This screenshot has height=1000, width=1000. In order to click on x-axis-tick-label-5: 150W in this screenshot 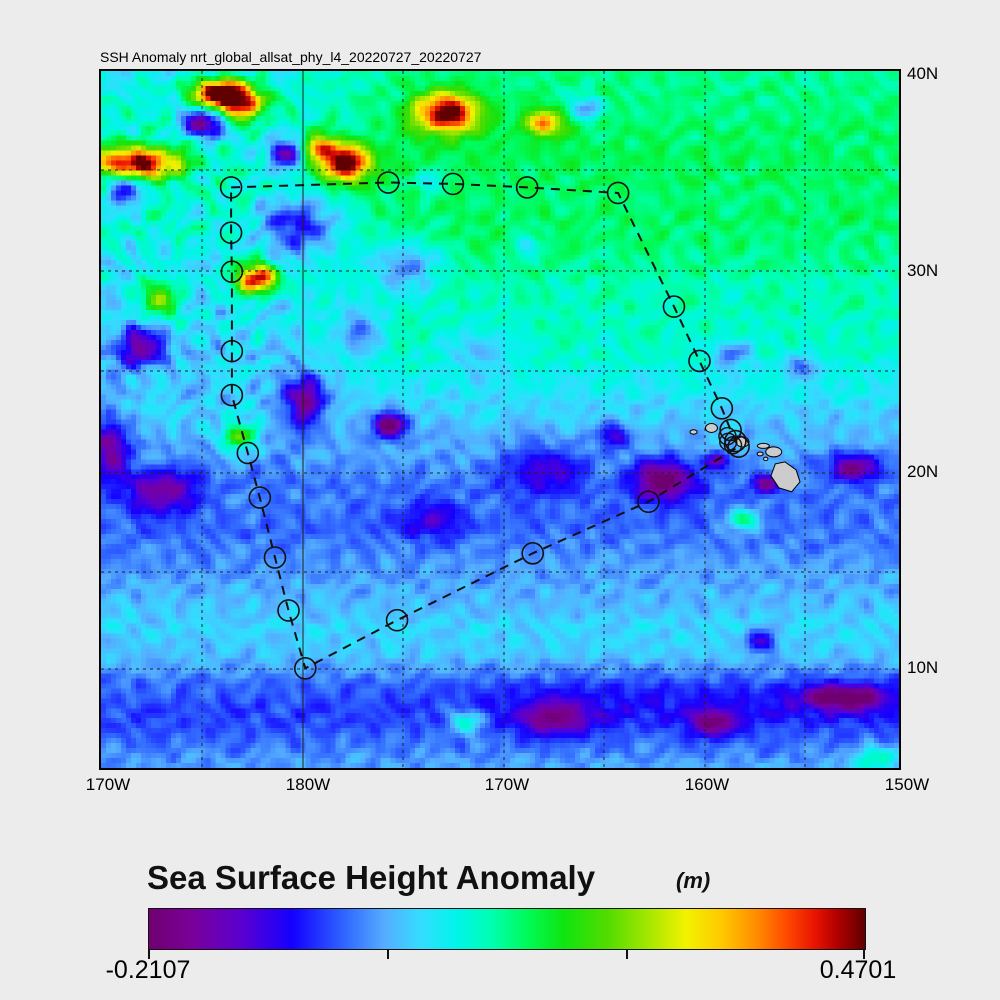, I will do `click(907, 784)`.